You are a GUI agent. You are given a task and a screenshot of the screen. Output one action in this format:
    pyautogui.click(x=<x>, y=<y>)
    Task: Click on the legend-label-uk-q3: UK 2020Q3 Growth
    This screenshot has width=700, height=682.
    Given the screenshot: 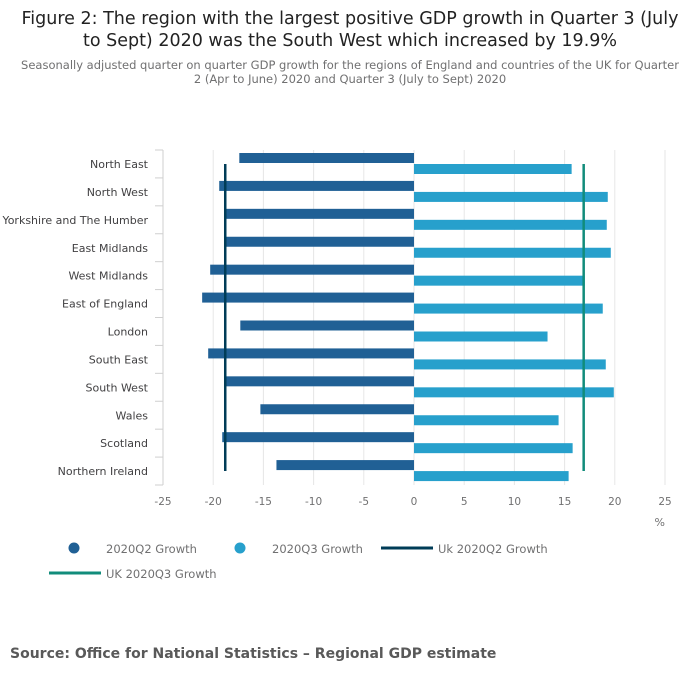 What is the action you would take?
    pyautogui.click(x=161, y=574)
    